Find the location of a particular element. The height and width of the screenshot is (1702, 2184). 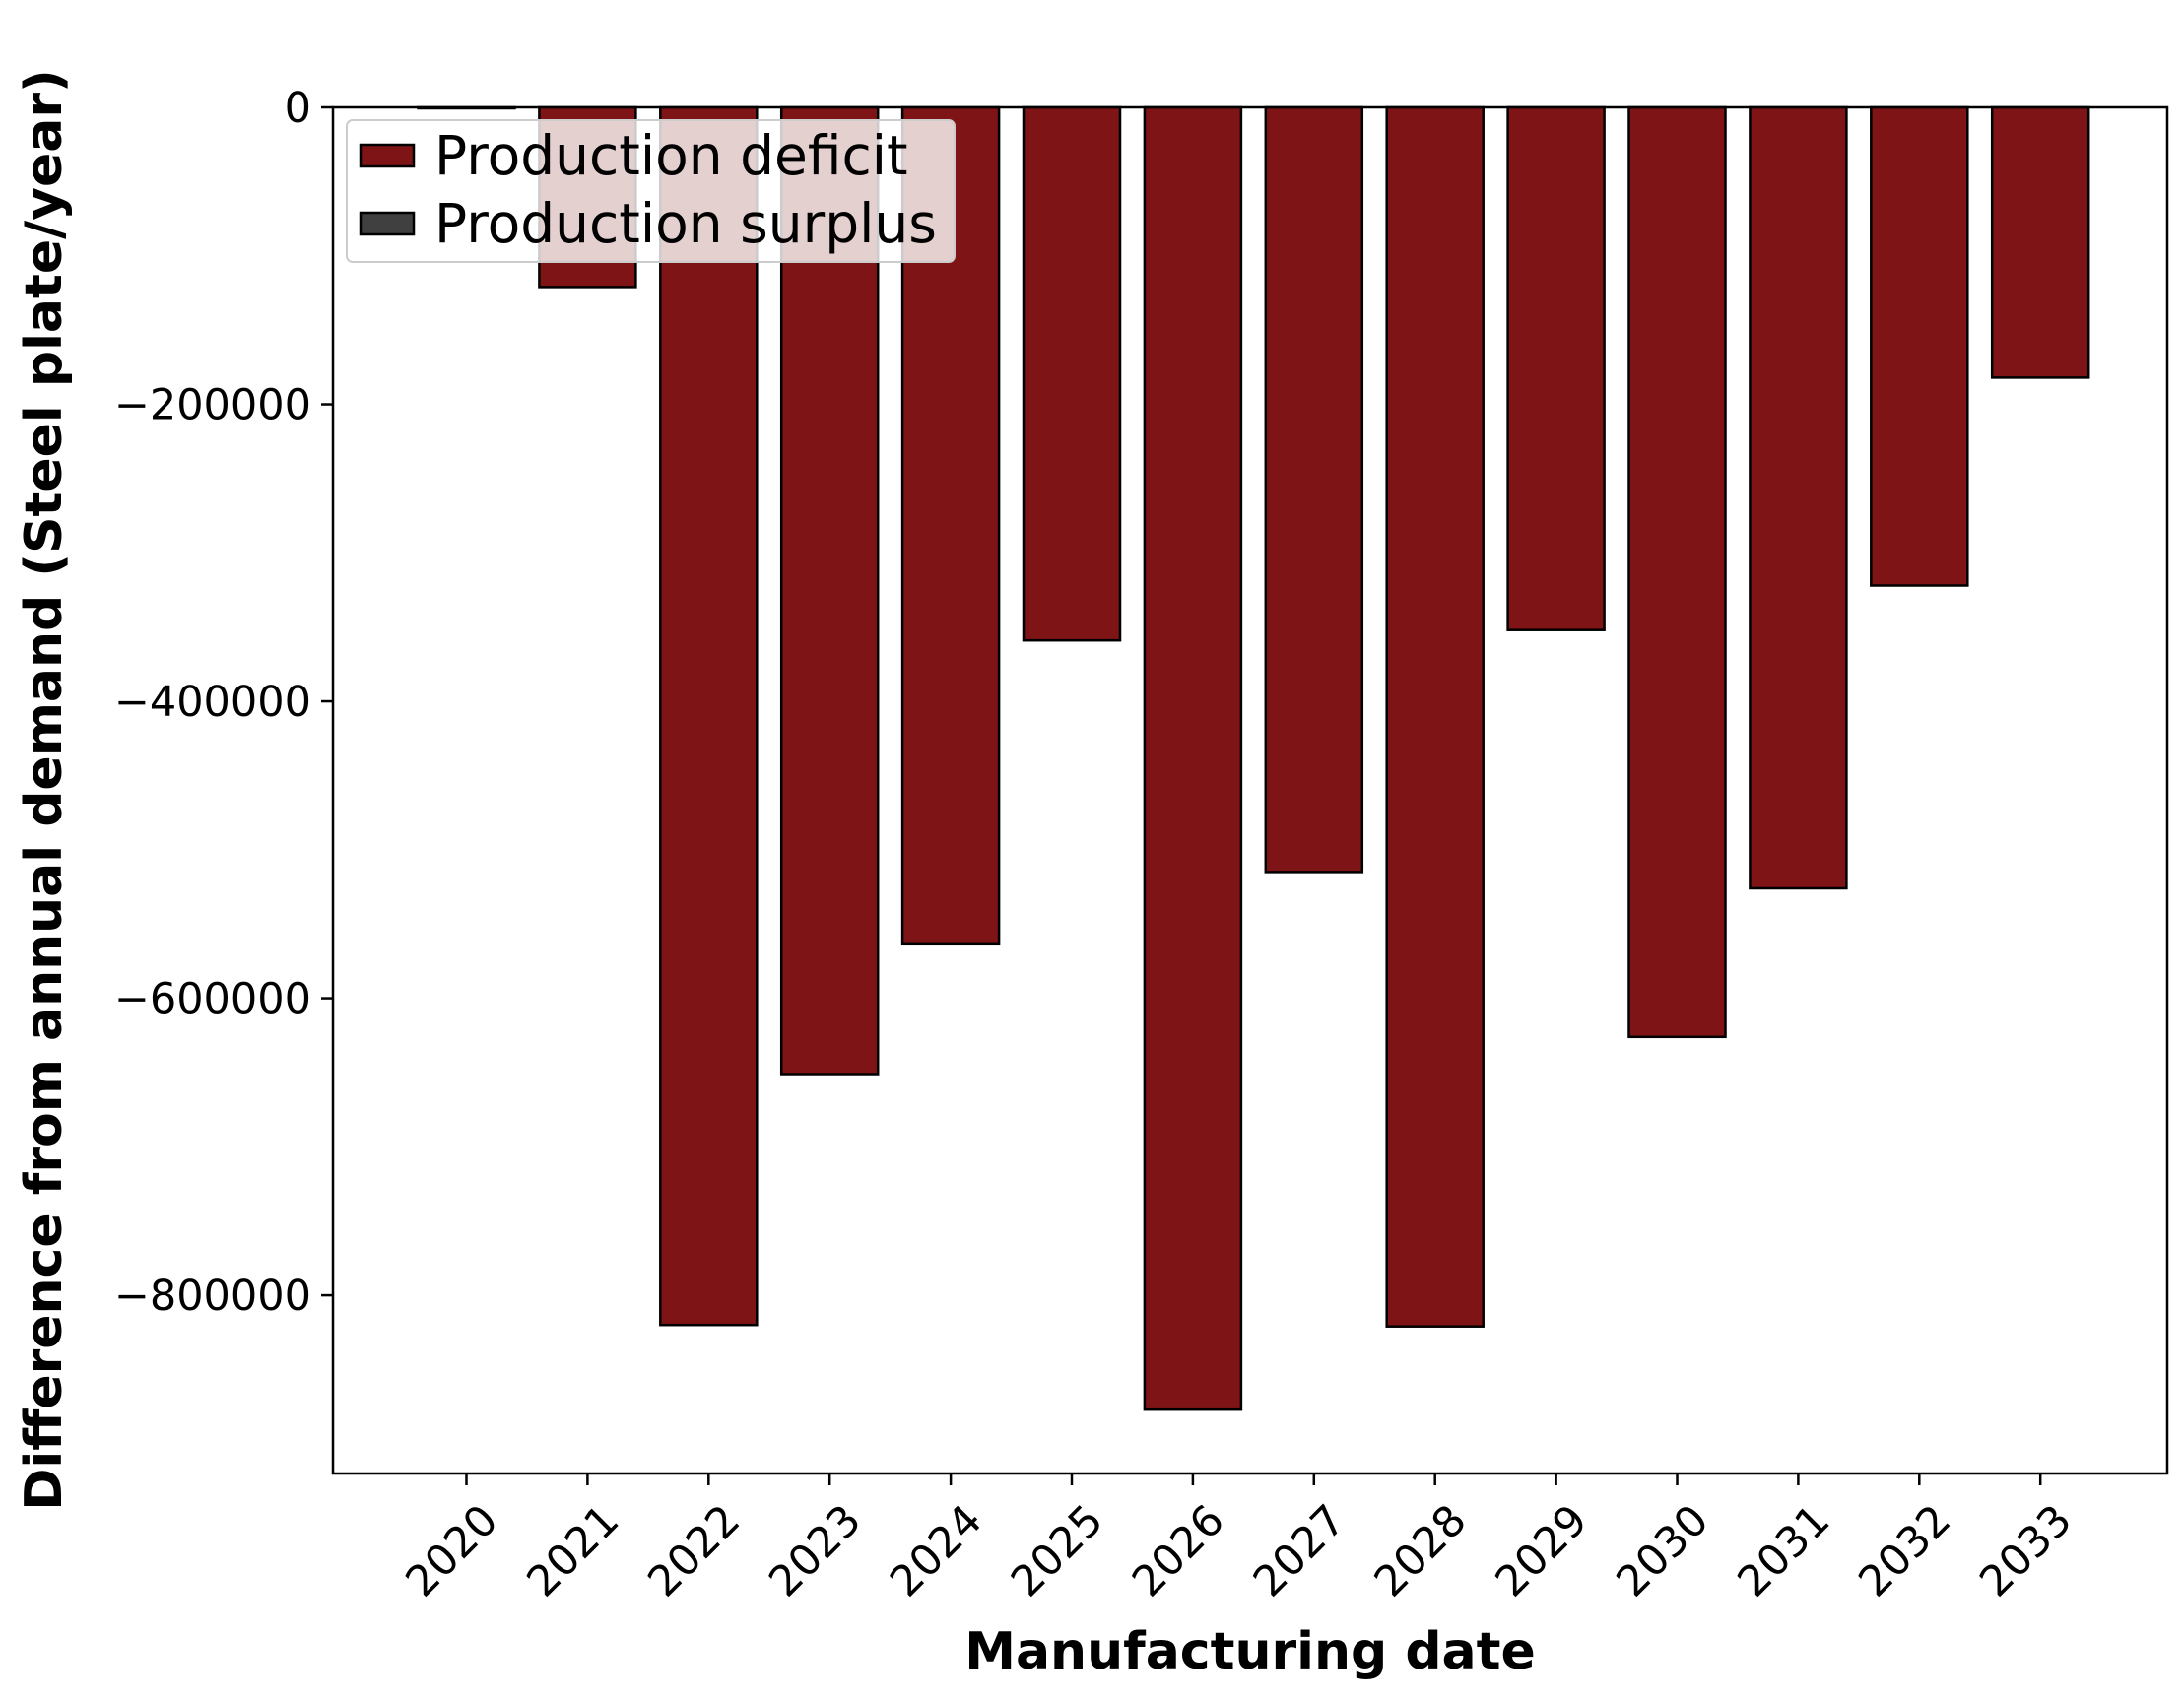

legend-label: Production surplus is located at coordinates (685, 223).